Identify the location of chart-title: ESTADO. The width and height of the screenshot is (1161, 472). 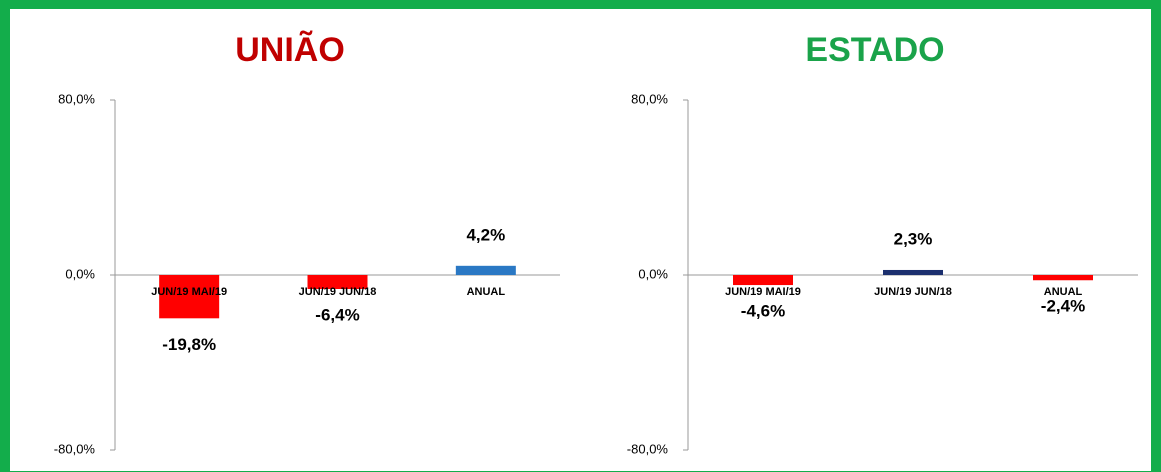
(874, 50).